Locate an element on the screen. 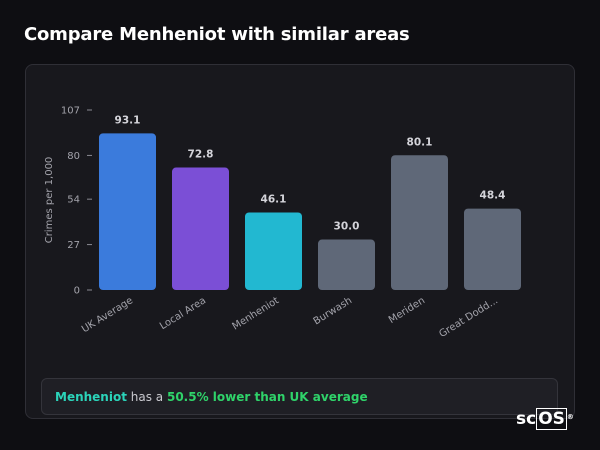  y-tick-label: 27 is located at coordinates (73, 245).